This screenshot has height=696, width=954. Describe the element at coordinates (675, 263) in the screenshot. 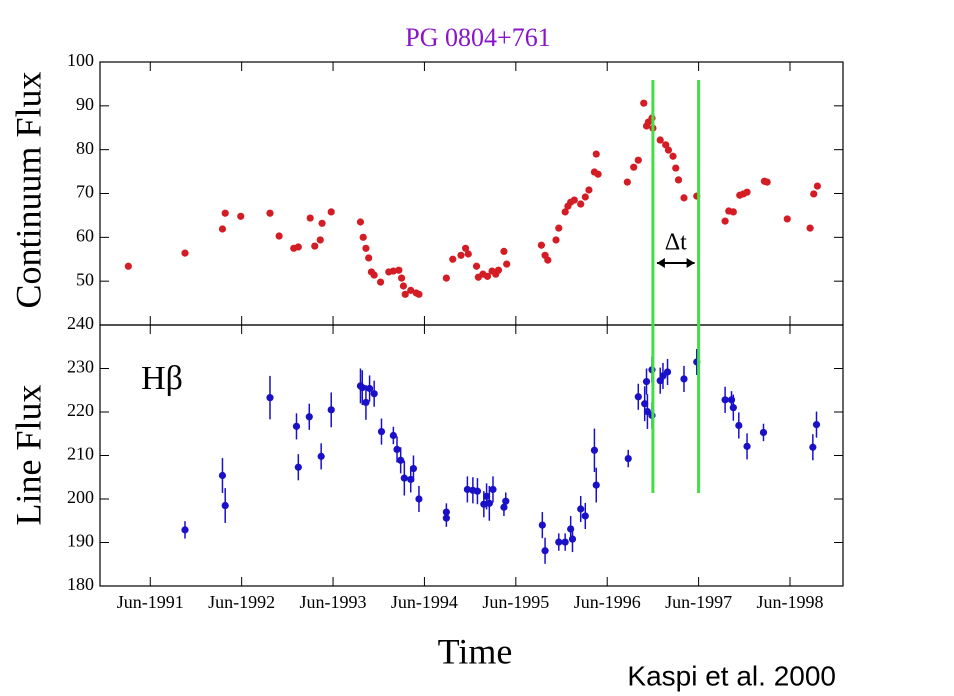

I see `arrow-head` at that location.